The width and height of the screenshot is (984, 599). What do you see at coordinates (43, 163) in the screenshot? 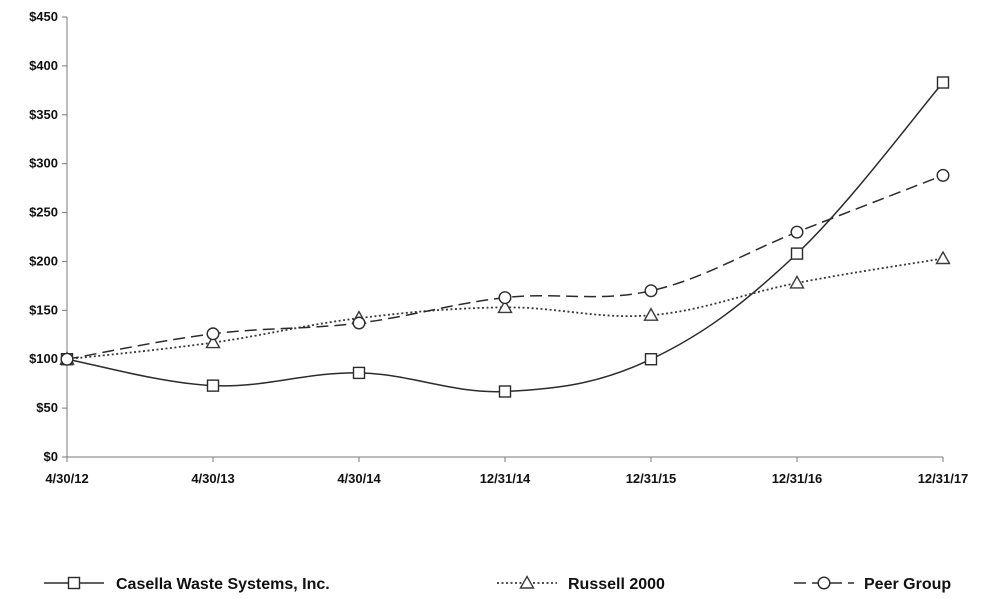
I see `y-tick-label: $300` at bounding box center [43, 163].